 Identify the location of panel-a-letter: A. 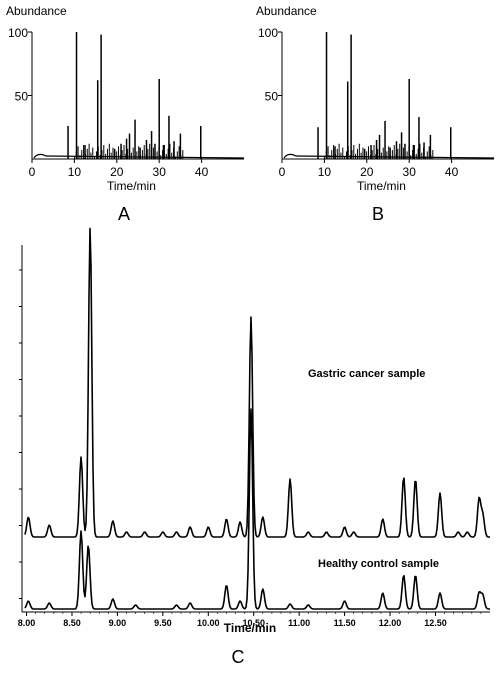
(124, 214).